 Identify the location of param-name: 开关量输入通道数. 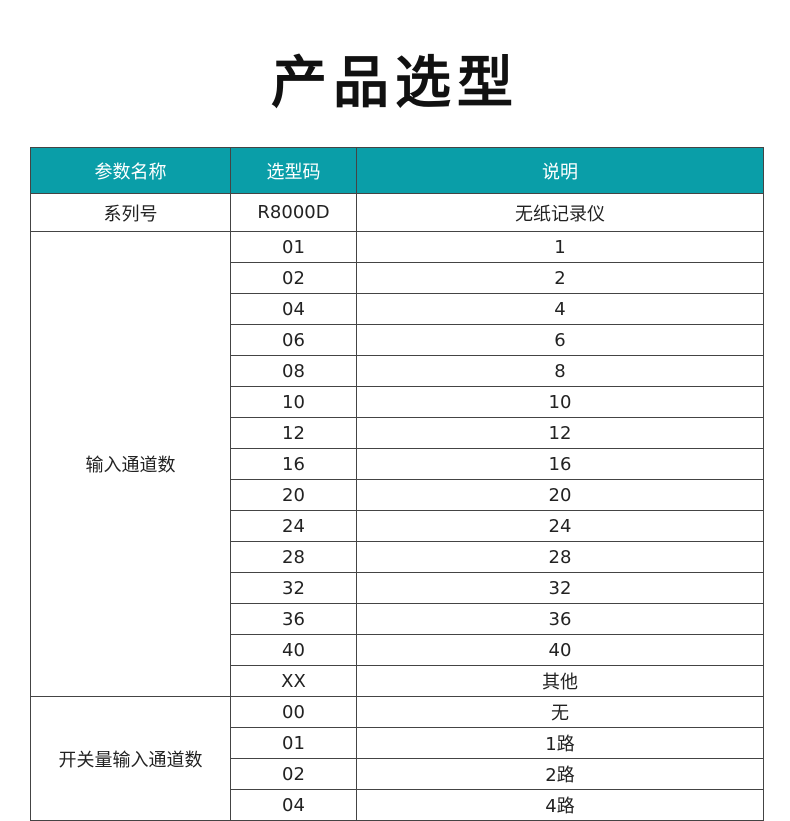
(130, 758).